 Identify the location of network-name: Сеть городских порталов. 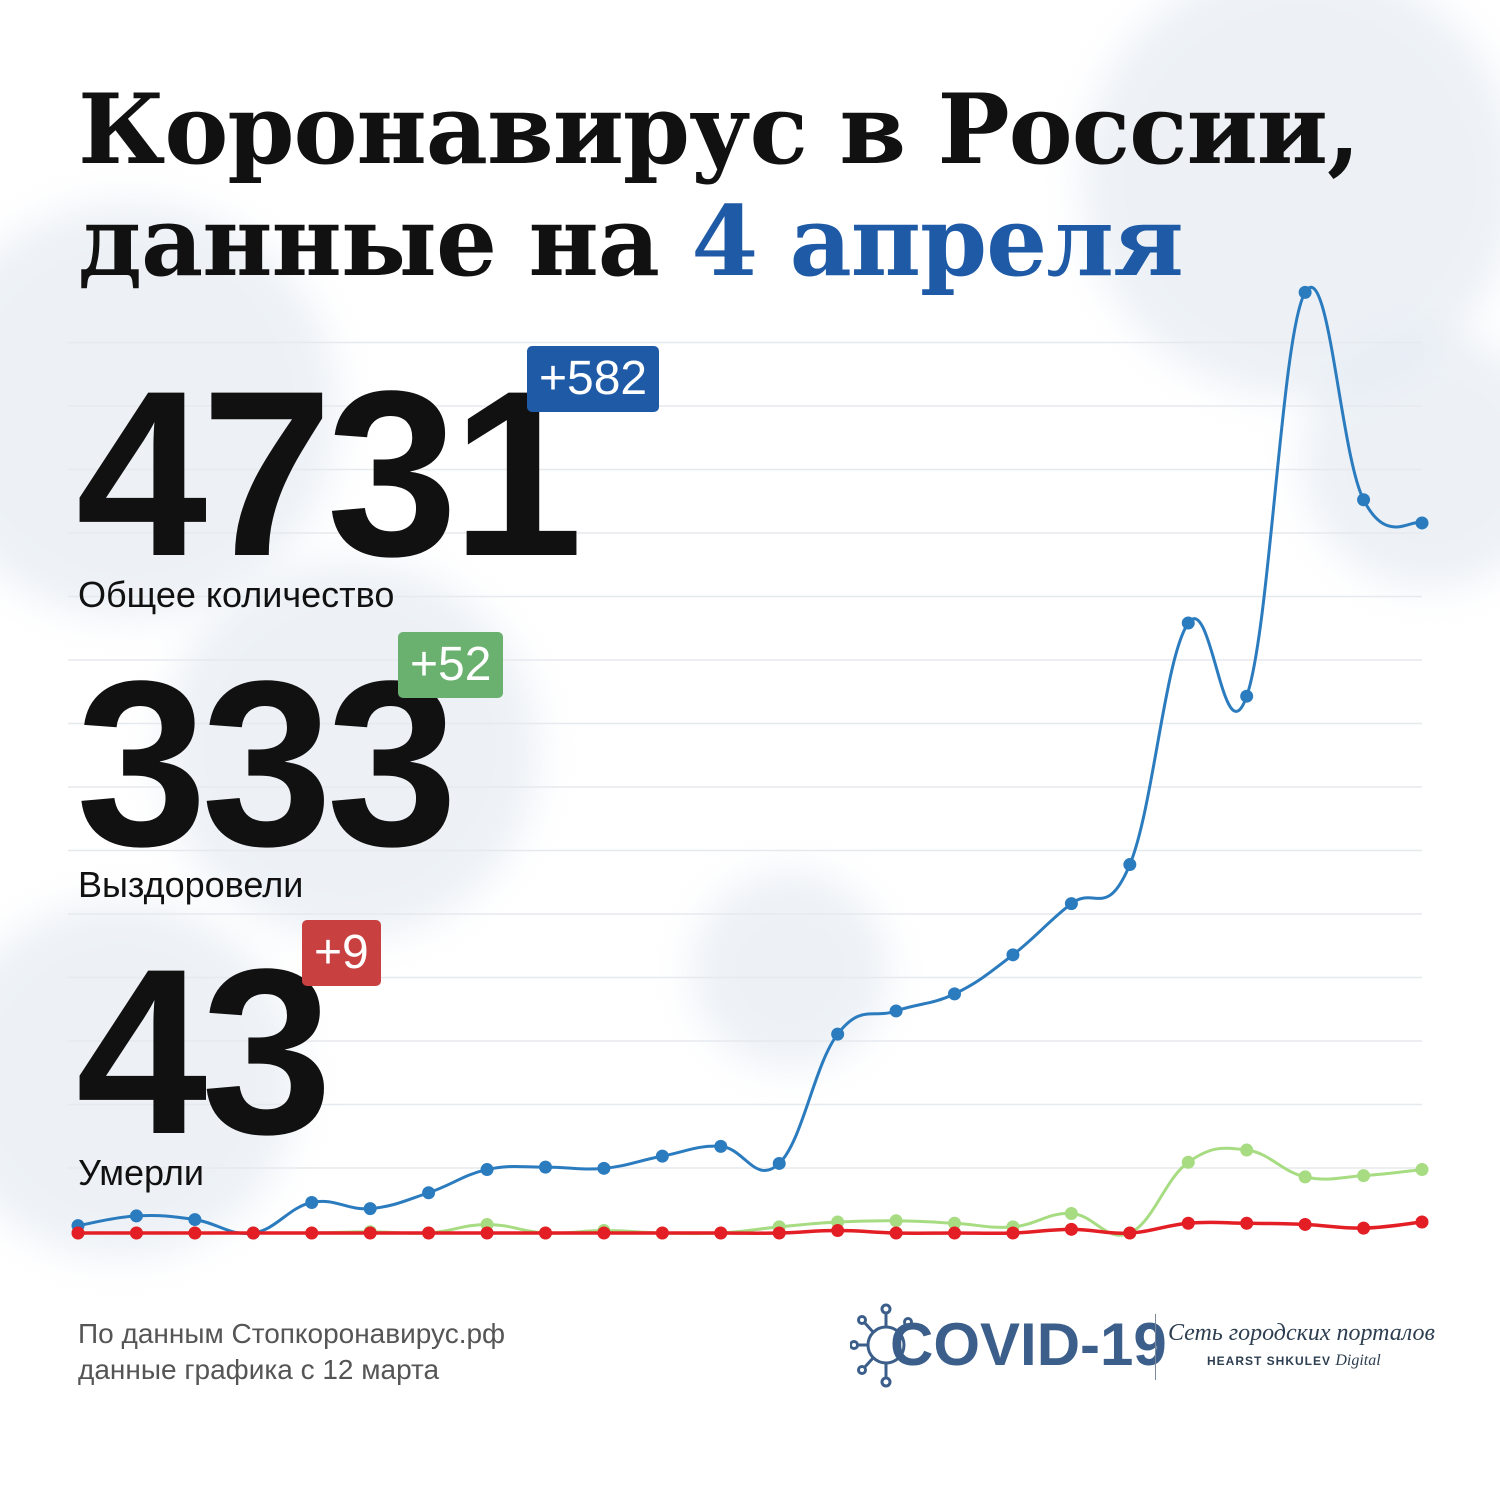
(1301, 1333).